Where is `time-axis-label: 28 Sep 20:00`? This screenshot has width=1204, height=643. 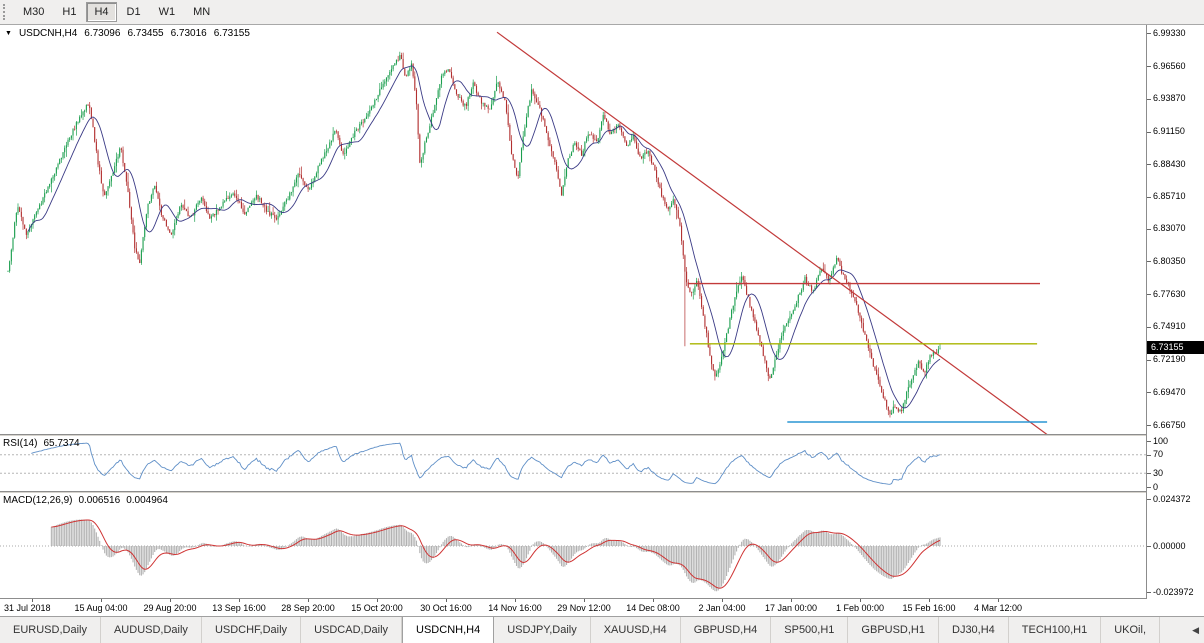 time-axis-label: 28 Sep 20:00 is located at coordinates (308, 608).